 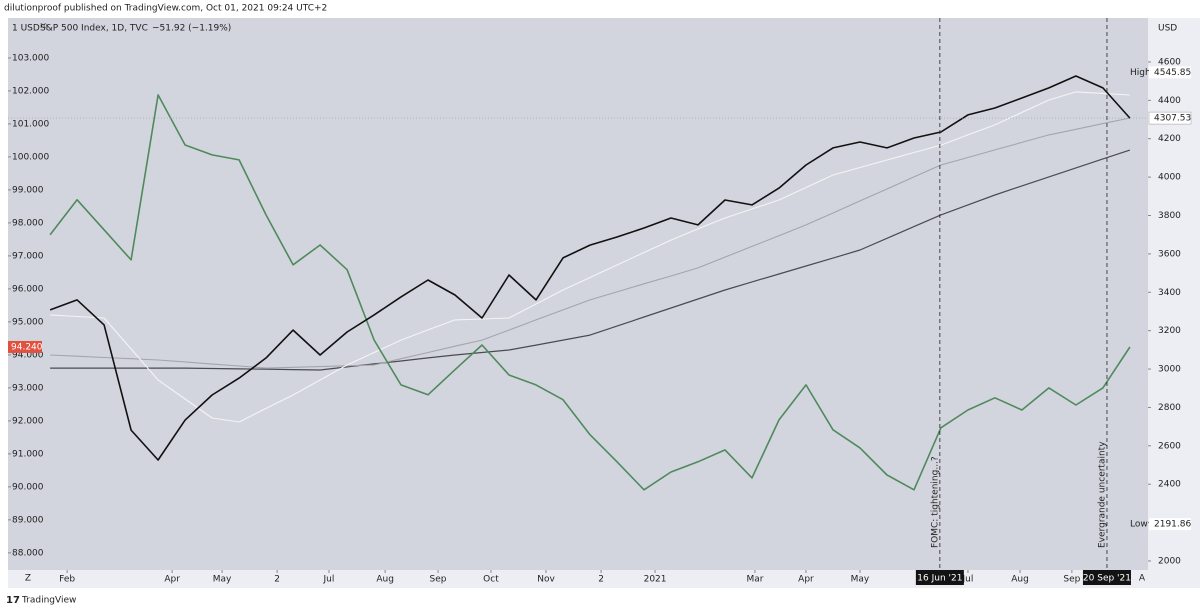 I want to click on dxy-price-label: 94.240, so click(x=27, y=347).